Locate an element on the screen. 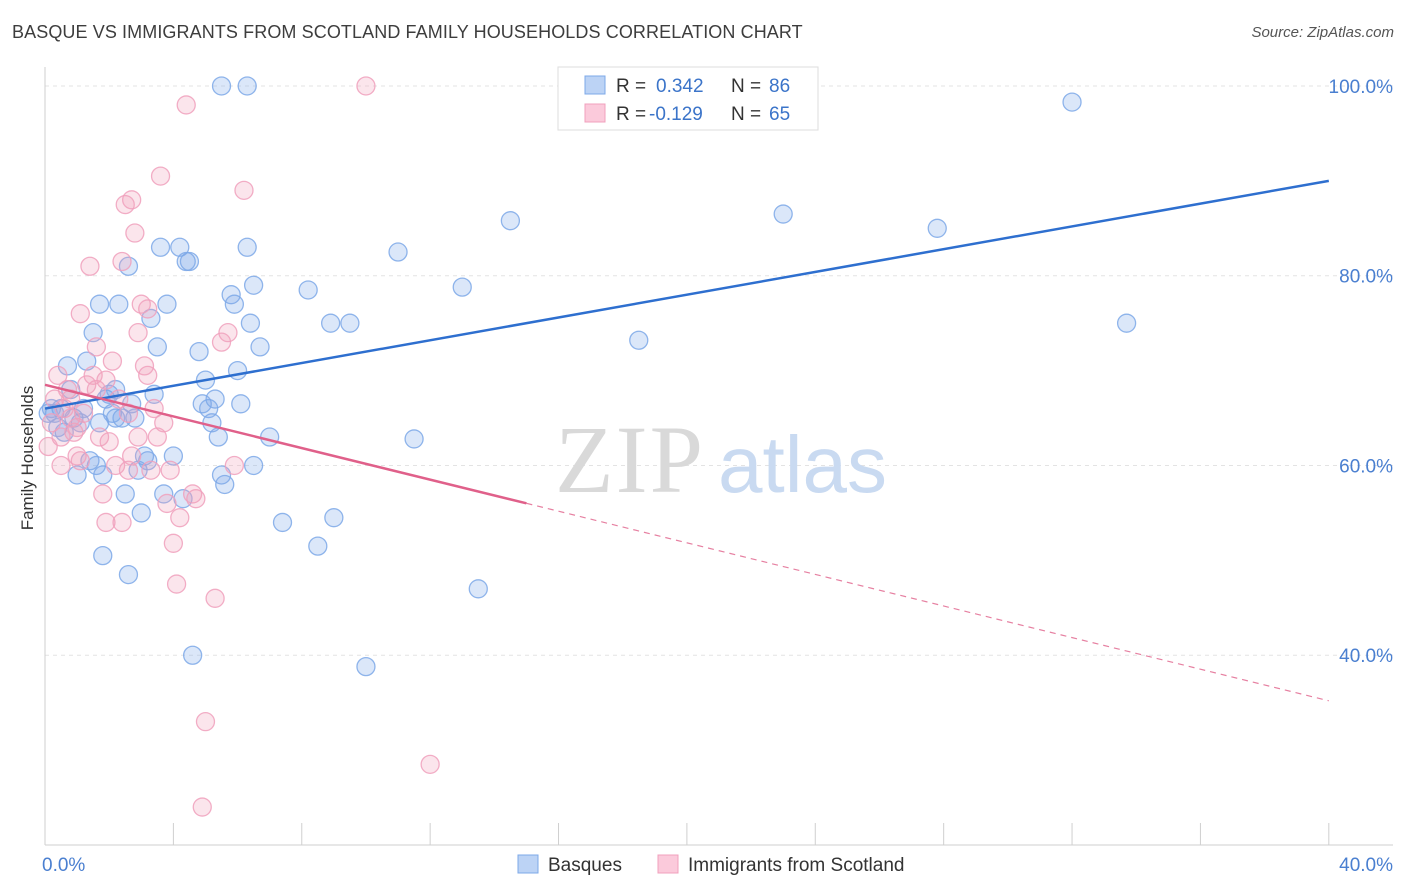  top-legend: R = 0.342 N = 86 R = -0.129 N = 65 is located at coordinates (688, 98).